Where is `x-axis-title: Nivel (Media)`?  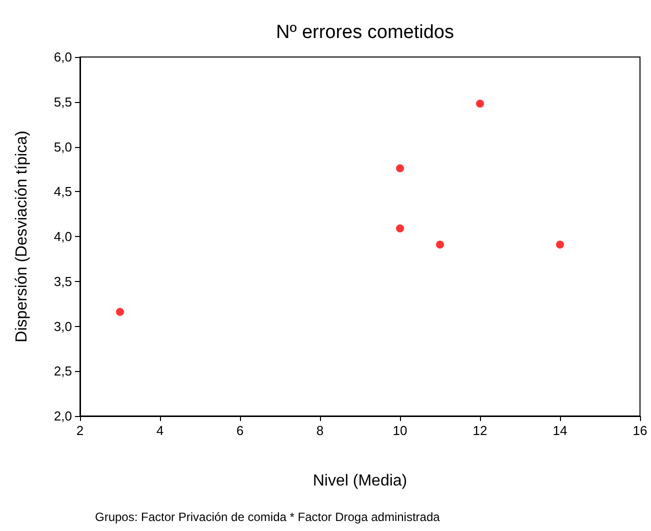 x-axis-title: Nivel (Media) is located at coordinates (360, 481).